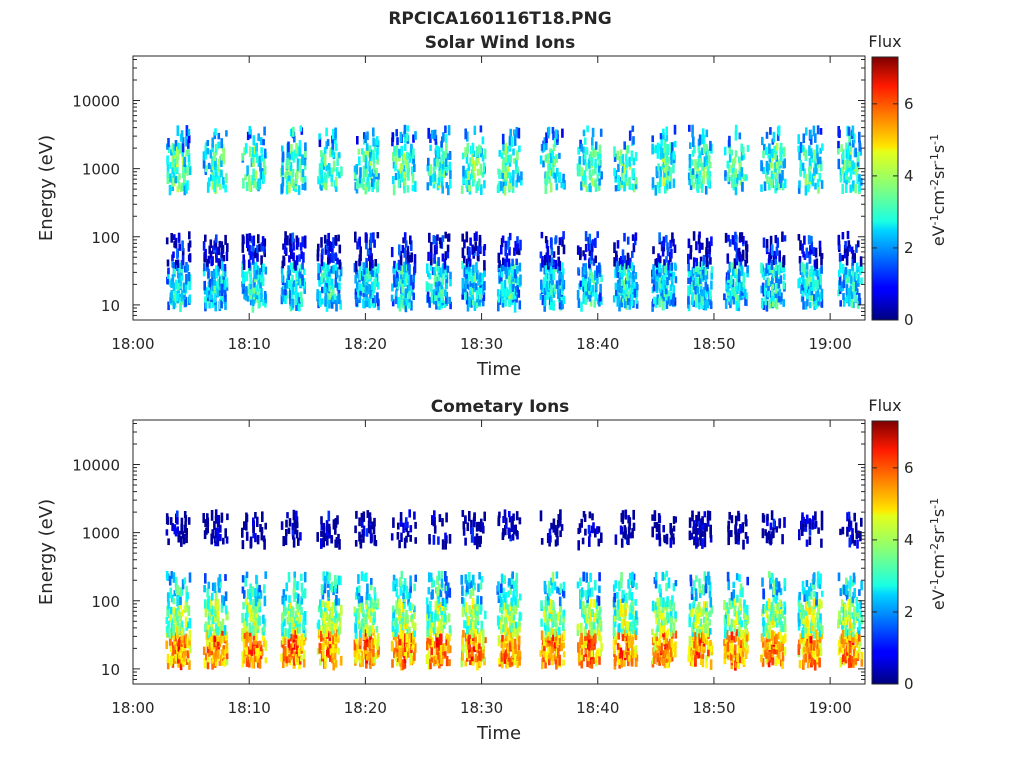 Image resolution: width=1024 pixels, height=768 pixels. I want to click on x-tick-label: 19:00, so click(830, 344).